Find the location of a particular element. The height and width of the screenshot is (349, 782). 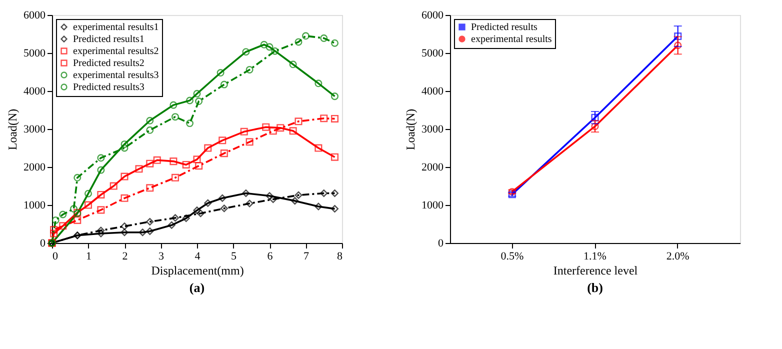

x-axis-title: Displacement(mm) is located at coordinates (197, 271).